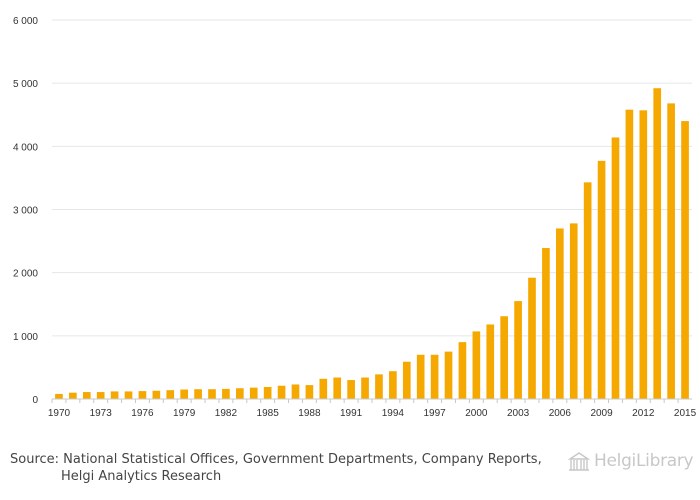 This screenshot has height=500, width=700. What do you see at coordinates (323, 388) in the screenshot?
I see `bar-1989` at bounding box center [323, 388].